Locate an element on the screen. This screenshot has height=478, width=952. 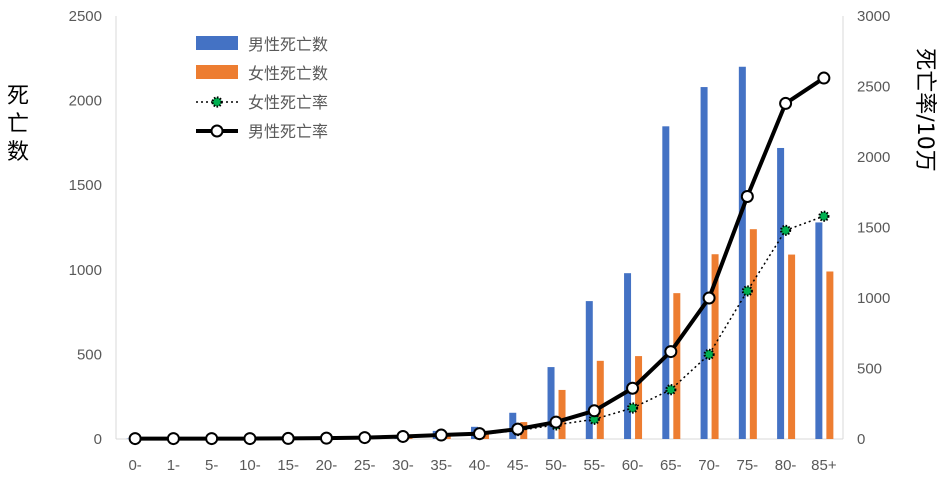
x-tick-label: 25- is located at coordinates (365, 465).